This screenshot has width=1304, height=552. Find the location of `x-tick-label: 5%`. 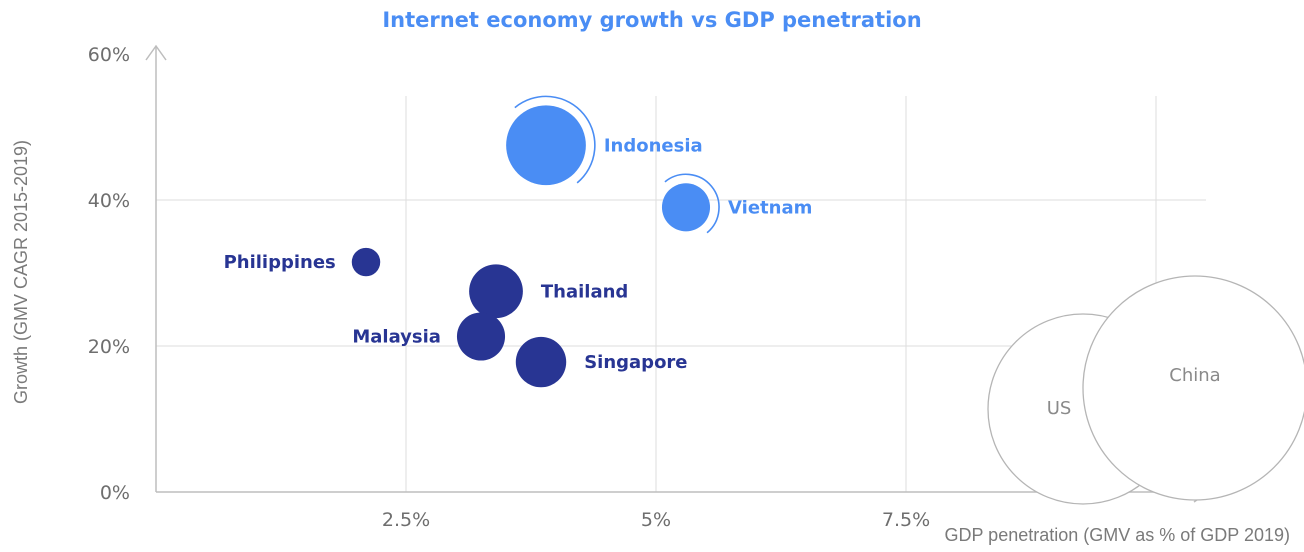

x-tick-label: 5% is located at coordinates (656, 520).